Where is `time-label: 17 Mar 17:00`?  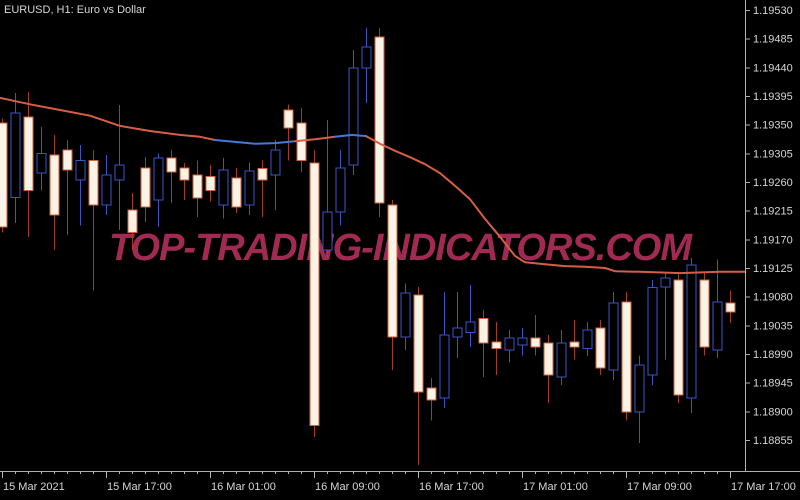
time-label: 17 Mar 17:00 is located at coordinates (763, 487).